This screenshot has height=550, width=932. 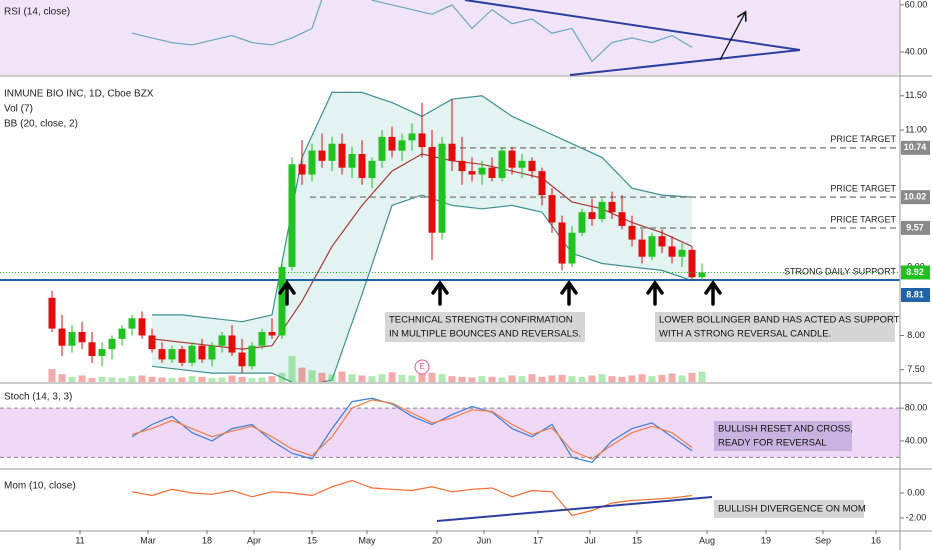 I want to click on note: BULLISH DIVERGENCE ON MOM, so click(x=792, y=509).